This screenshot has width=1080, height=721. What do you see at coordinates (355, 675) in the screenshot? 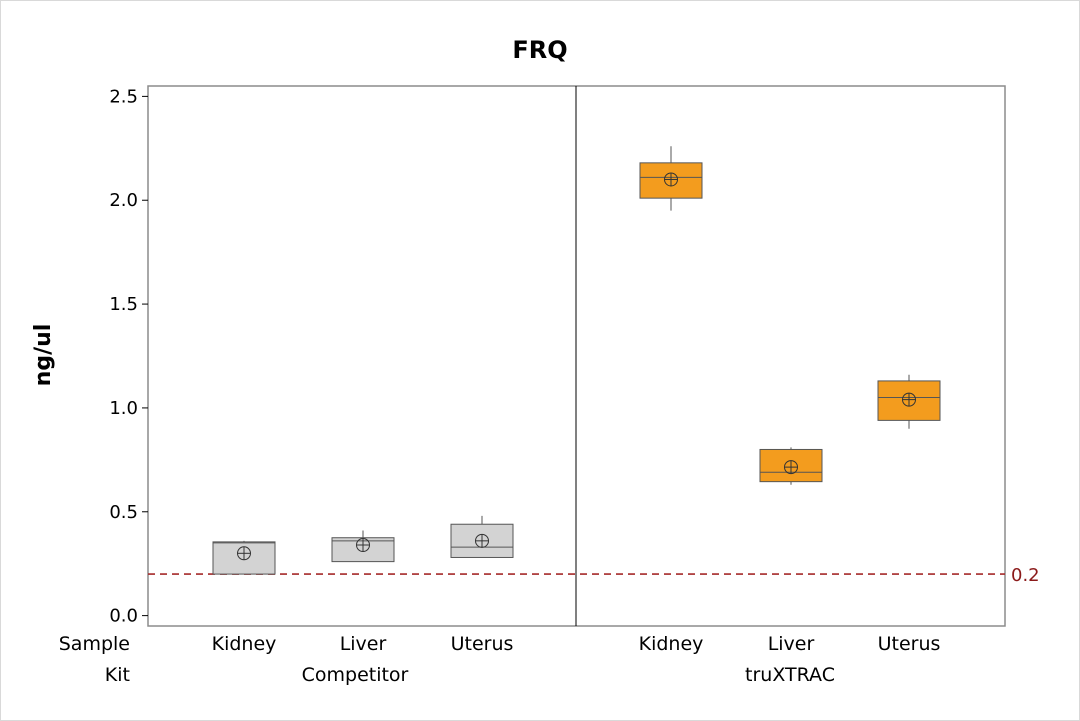
I see `kit-label: Competitor` at bounding box center [355, 675].